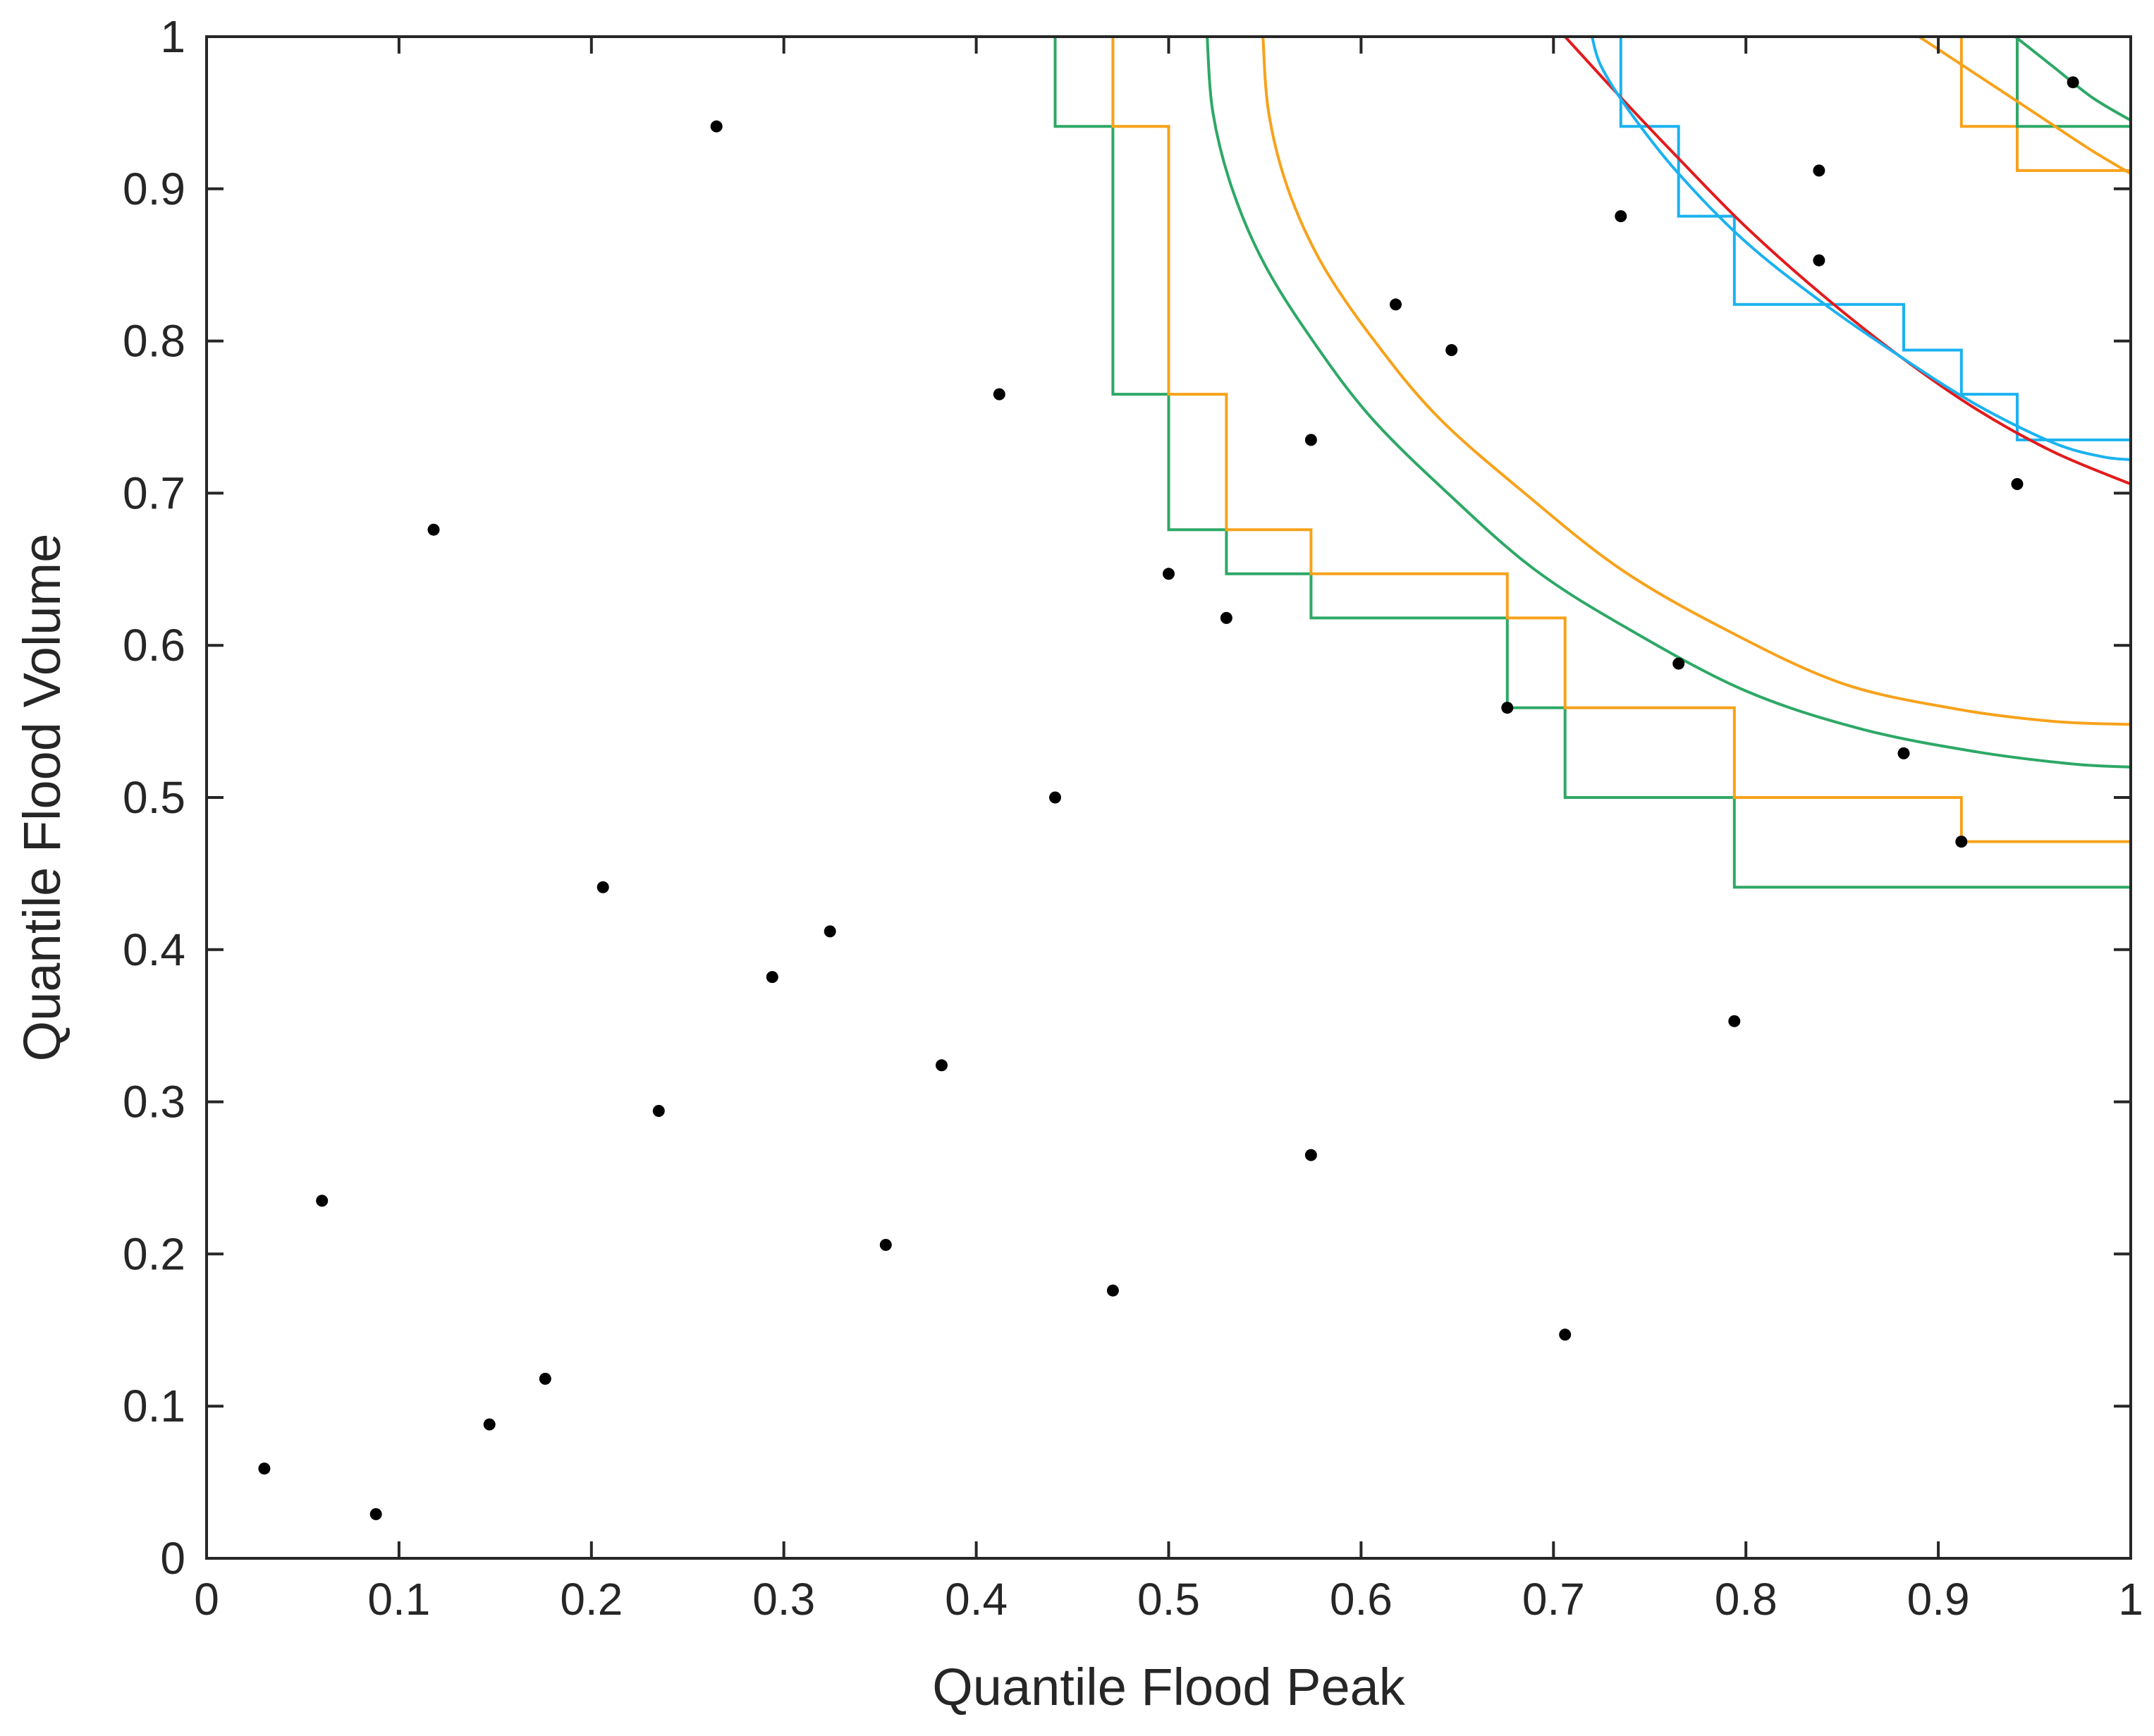 The height and width of the screenshot is (1736, 2154). I want to click on y-tick-label: 0.1, so click(154, 1406).